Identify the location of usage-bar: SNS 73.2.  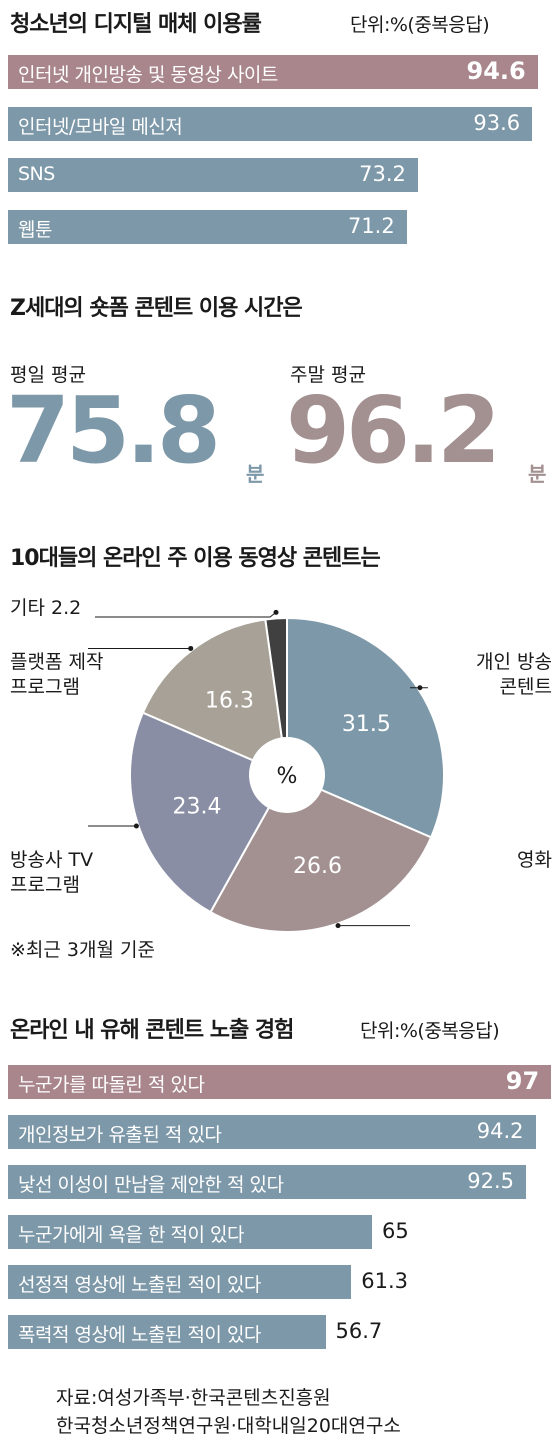
(213, 175).